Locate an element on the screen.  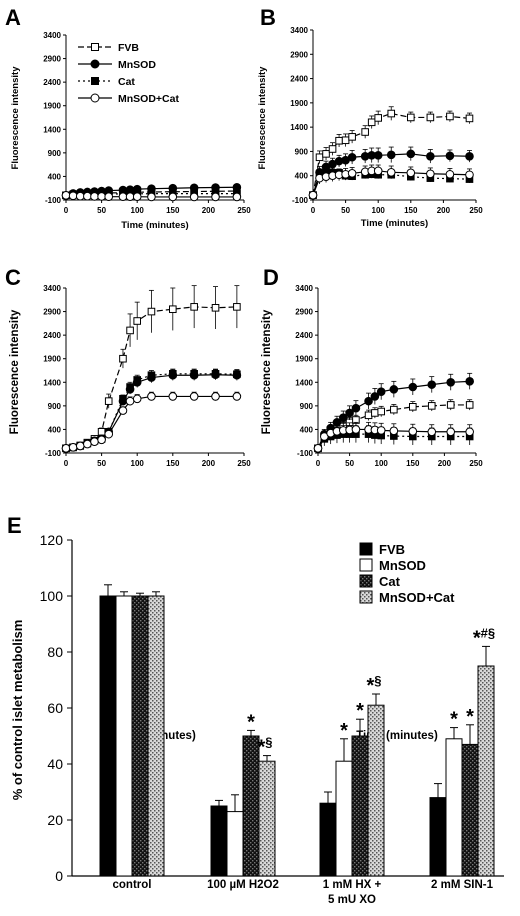
y-tick-label: 80 is located at coordinates (55, 652).